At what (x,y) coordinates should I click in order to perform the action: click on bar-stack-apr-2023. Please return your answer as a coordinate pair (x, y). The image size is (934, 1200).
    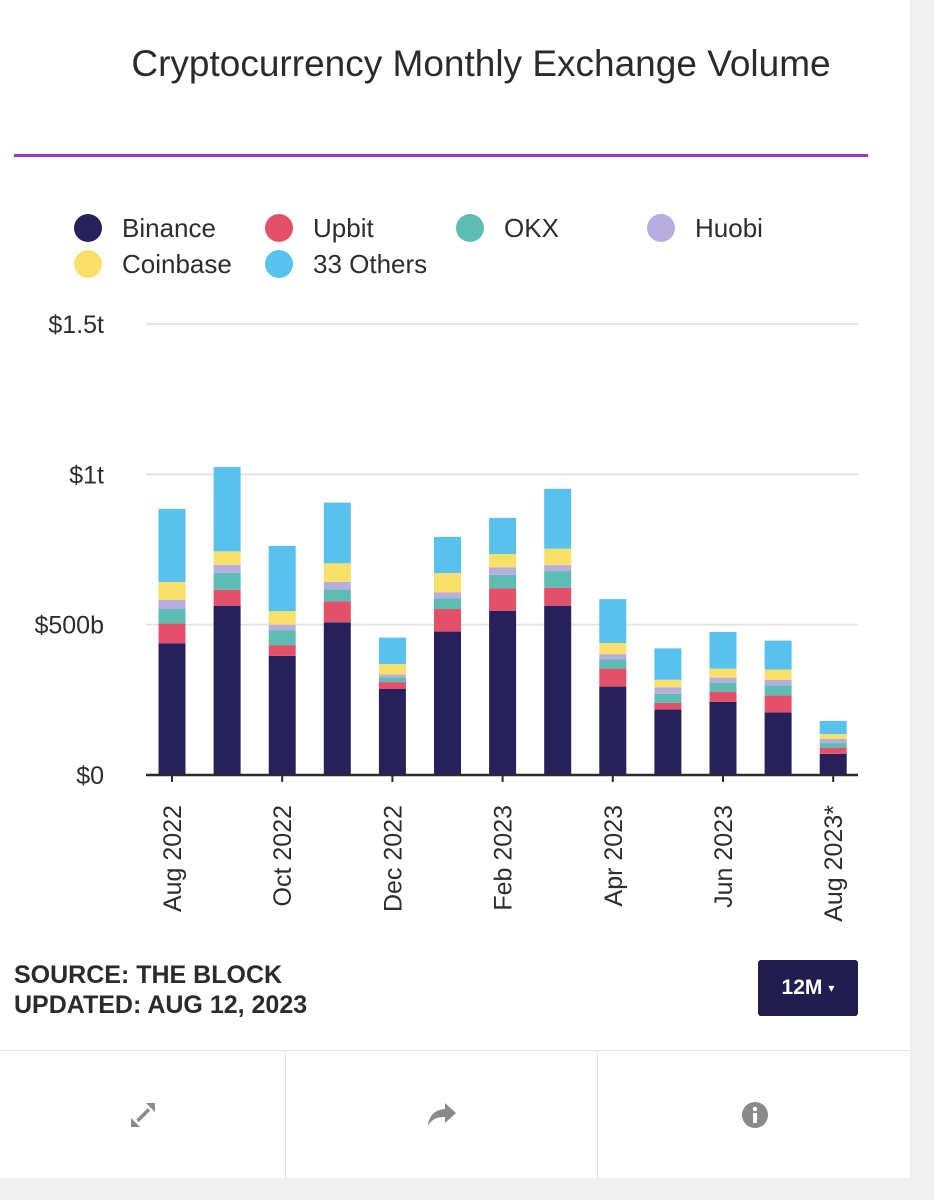
    Looking at the image, I should click on (613, 687).